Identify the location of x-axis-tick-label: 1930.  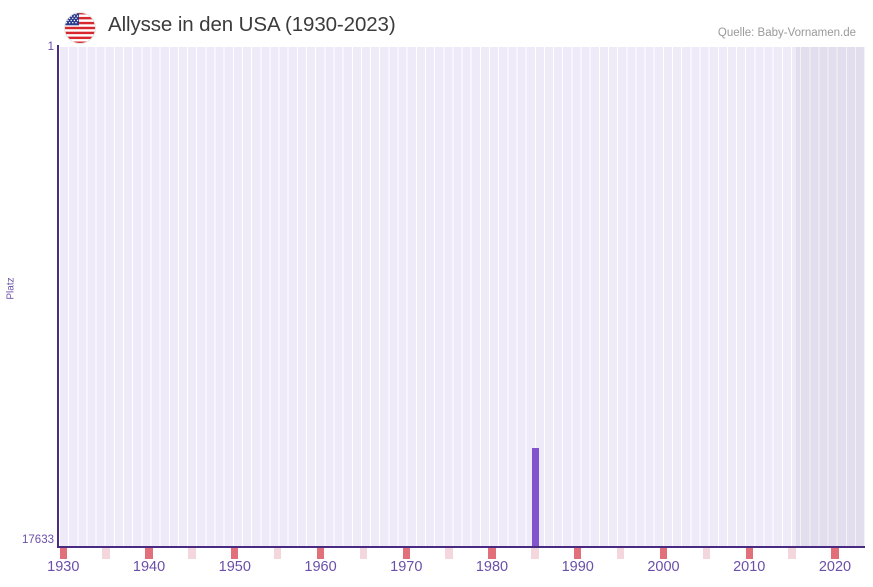
(63, 567).